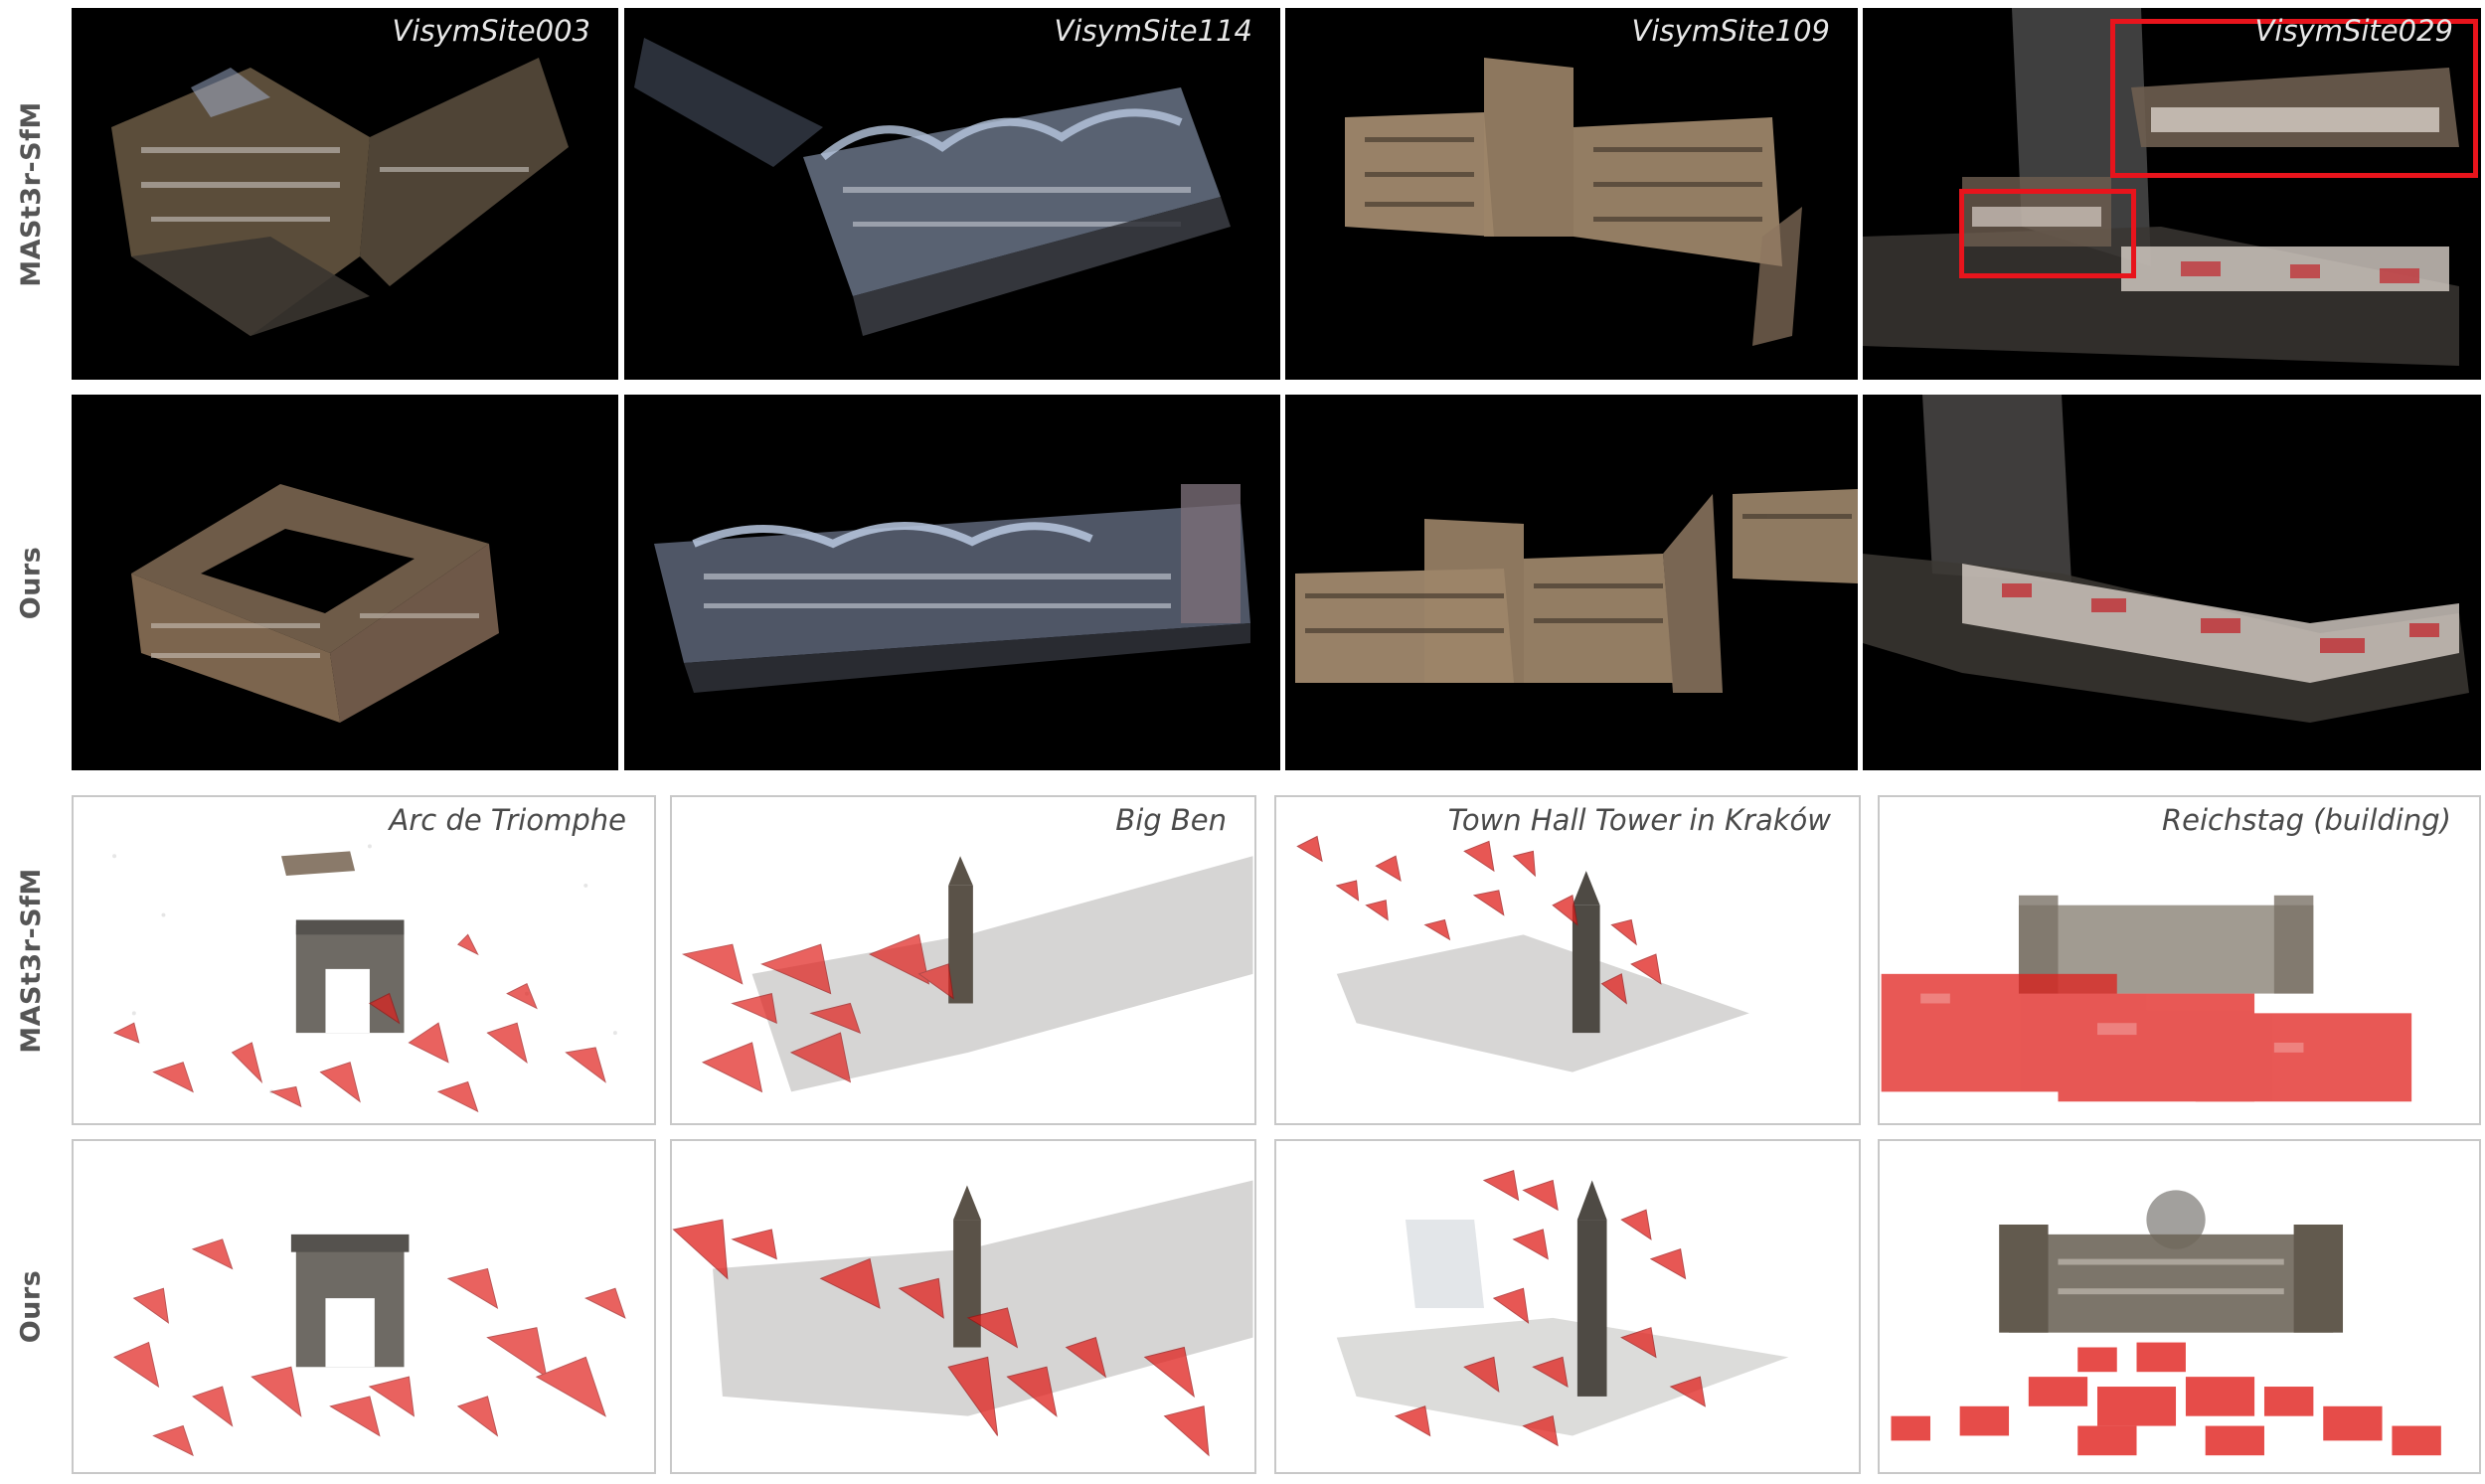 The height and width of the screenshot is (1484, 2485). I want to click on row-label-ours-bottom: Ours, so click(31, 1306).